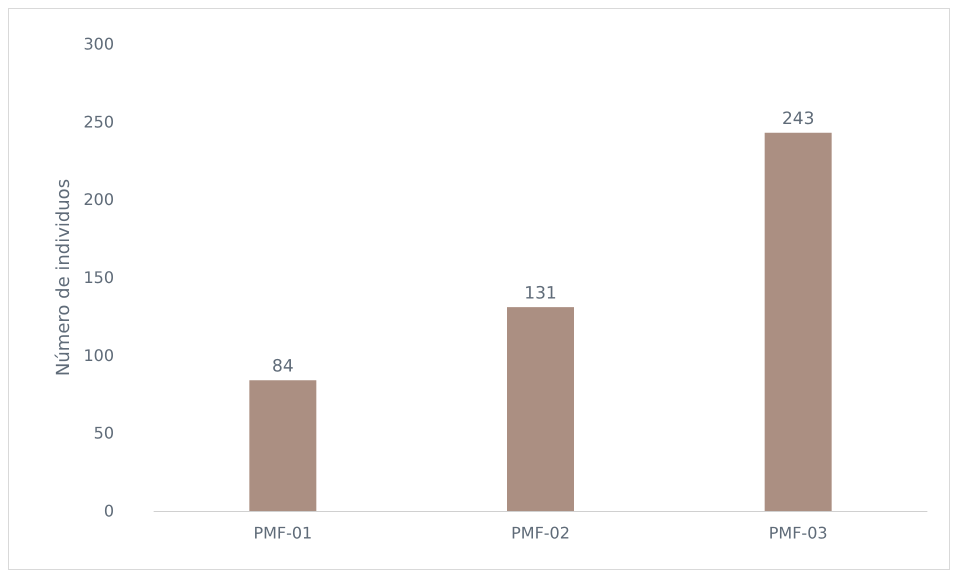  What do you see at coordinates (798, 533) in the screenshot?
I see `x-tick-label: PMF-03` at bounding box center [798, 533].